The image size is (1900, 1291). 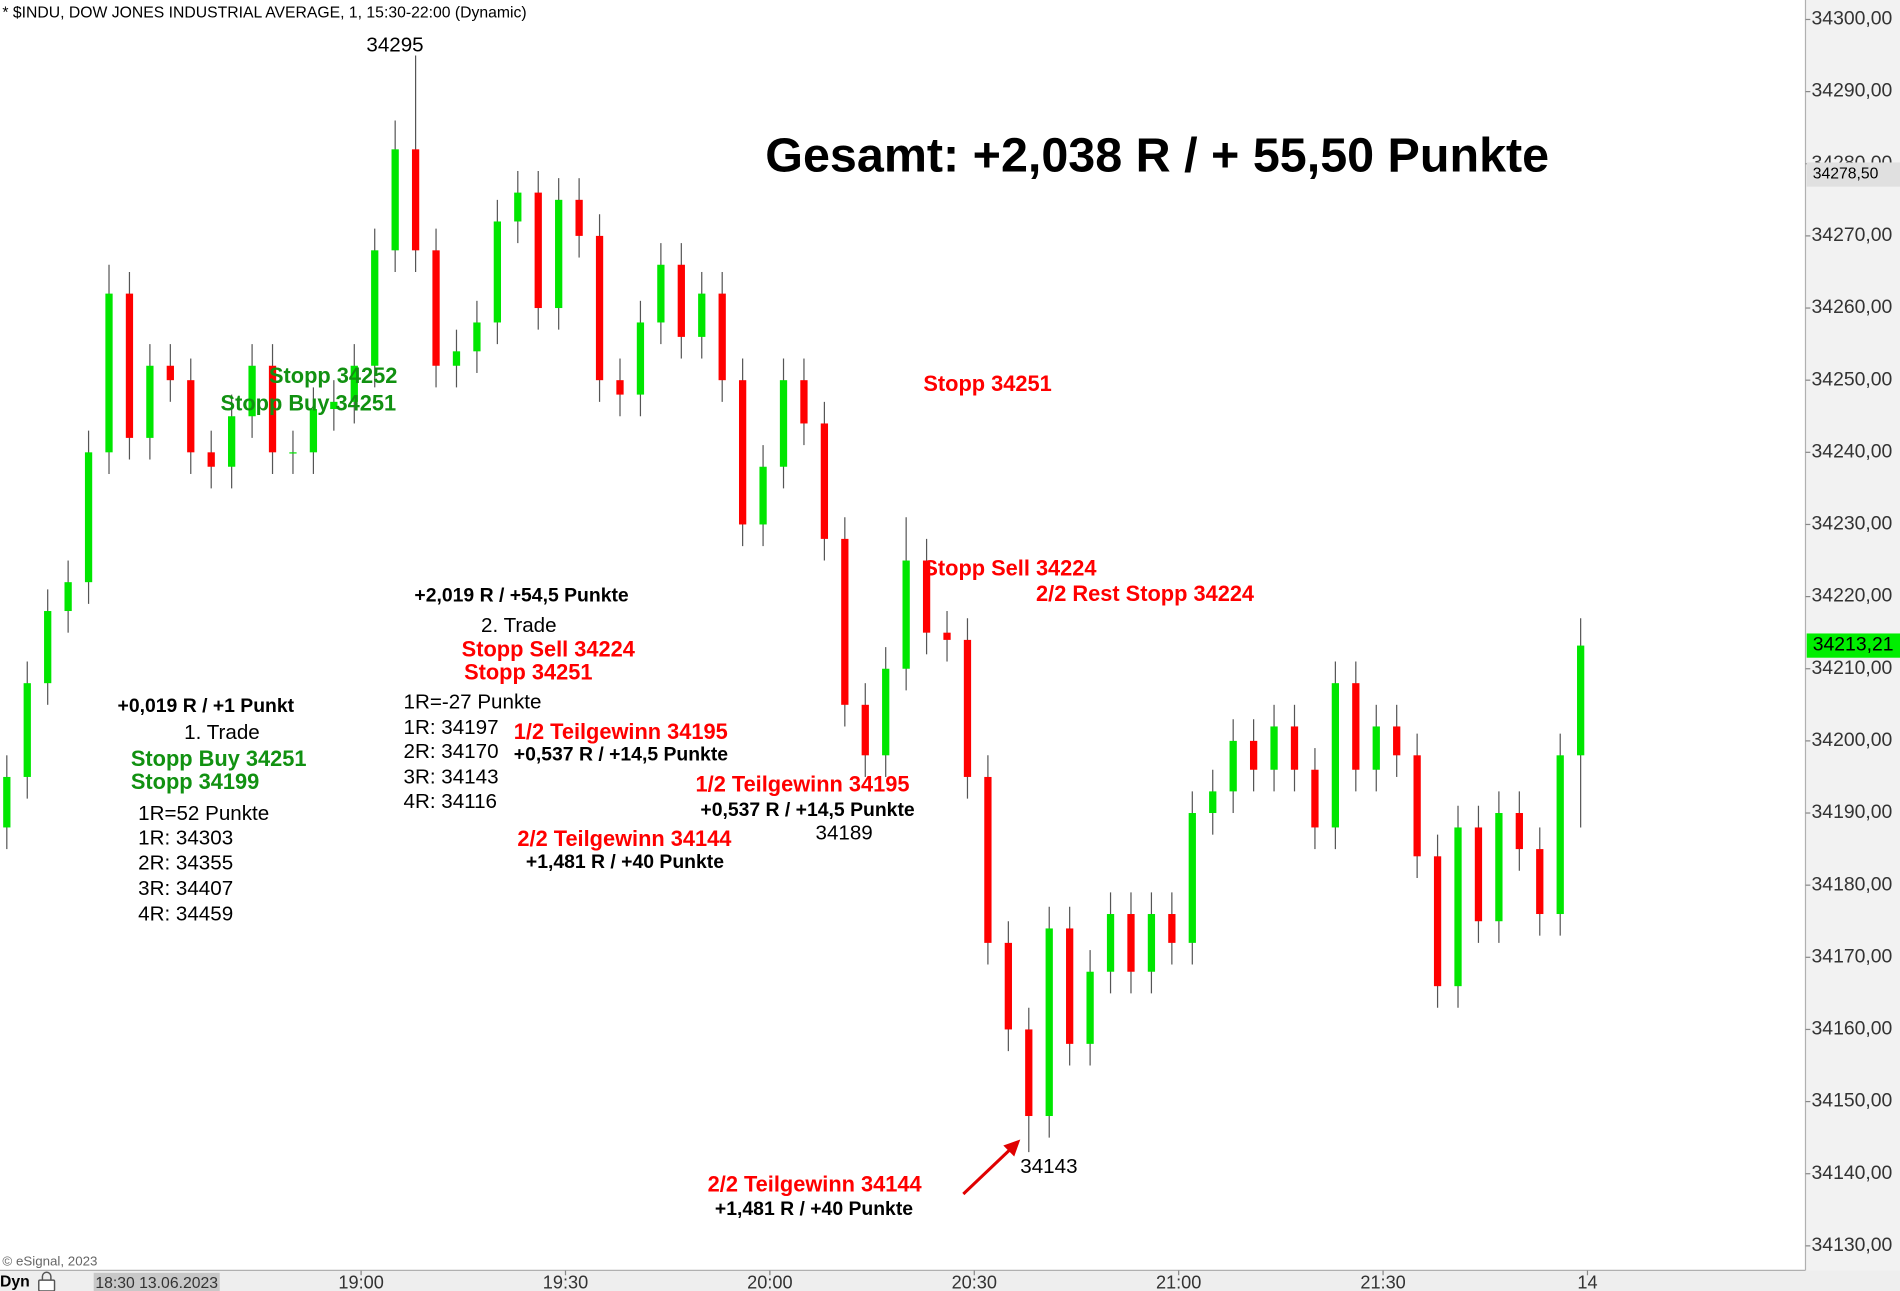 I want to click on price-marker, so click(x=1853, y=645).